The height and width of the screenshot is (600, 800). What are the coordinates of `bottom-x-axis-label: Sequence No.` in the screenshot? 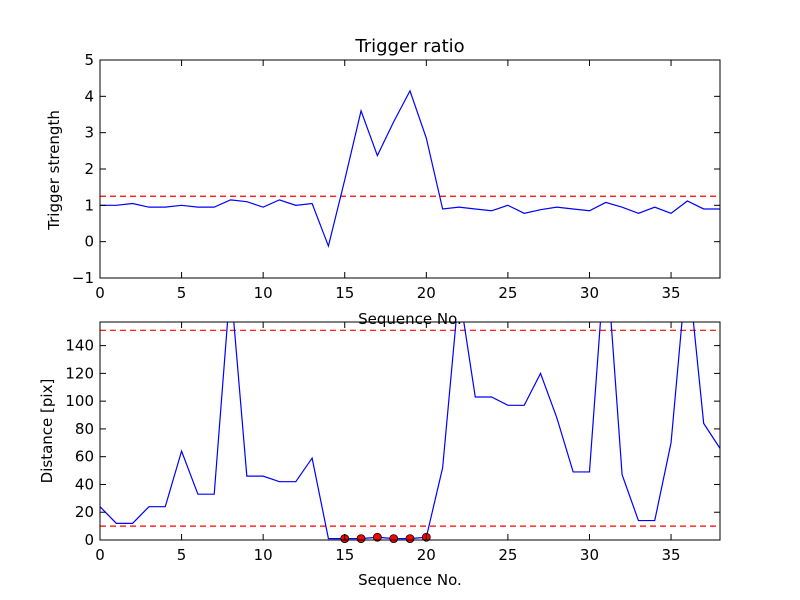 It's located at (410, 580).